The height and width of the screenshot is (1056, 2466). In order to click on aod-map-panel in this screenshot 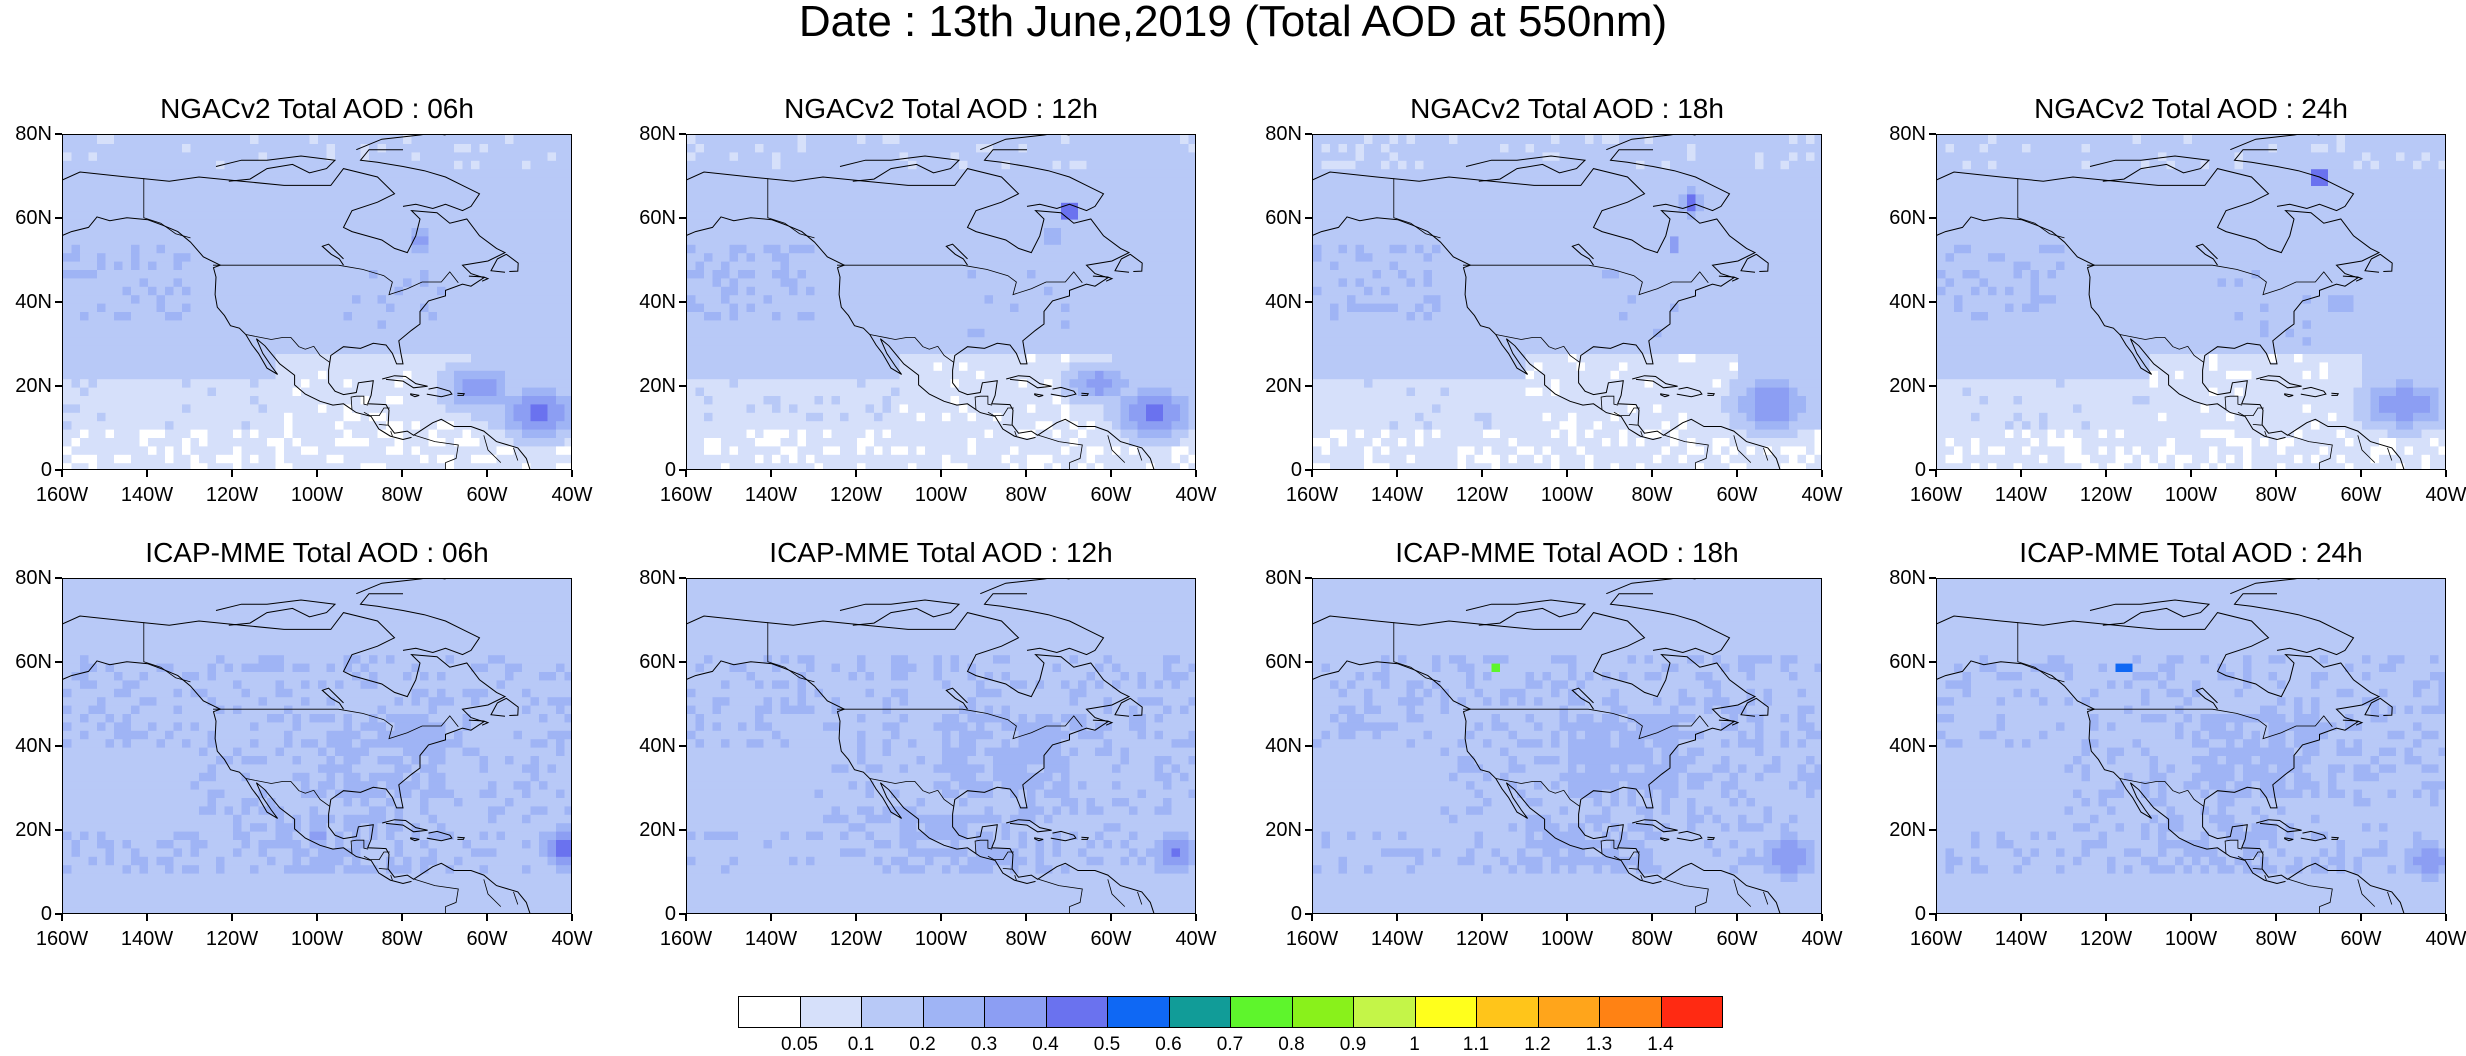, I will do `click(2191, 746)`.